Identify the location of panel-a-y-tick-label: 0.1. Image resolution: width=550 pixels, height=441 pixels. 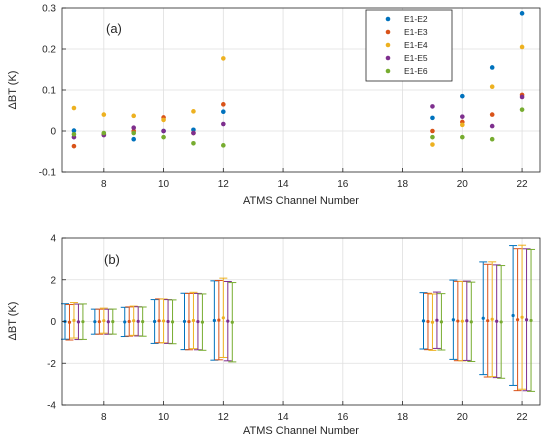
(49, 91).